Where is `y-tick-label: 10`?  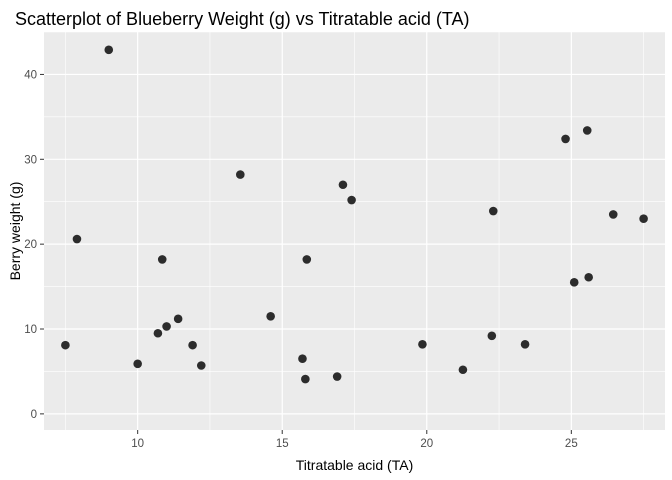
y-tick-label: 10 is located at coordinates (30, 330).